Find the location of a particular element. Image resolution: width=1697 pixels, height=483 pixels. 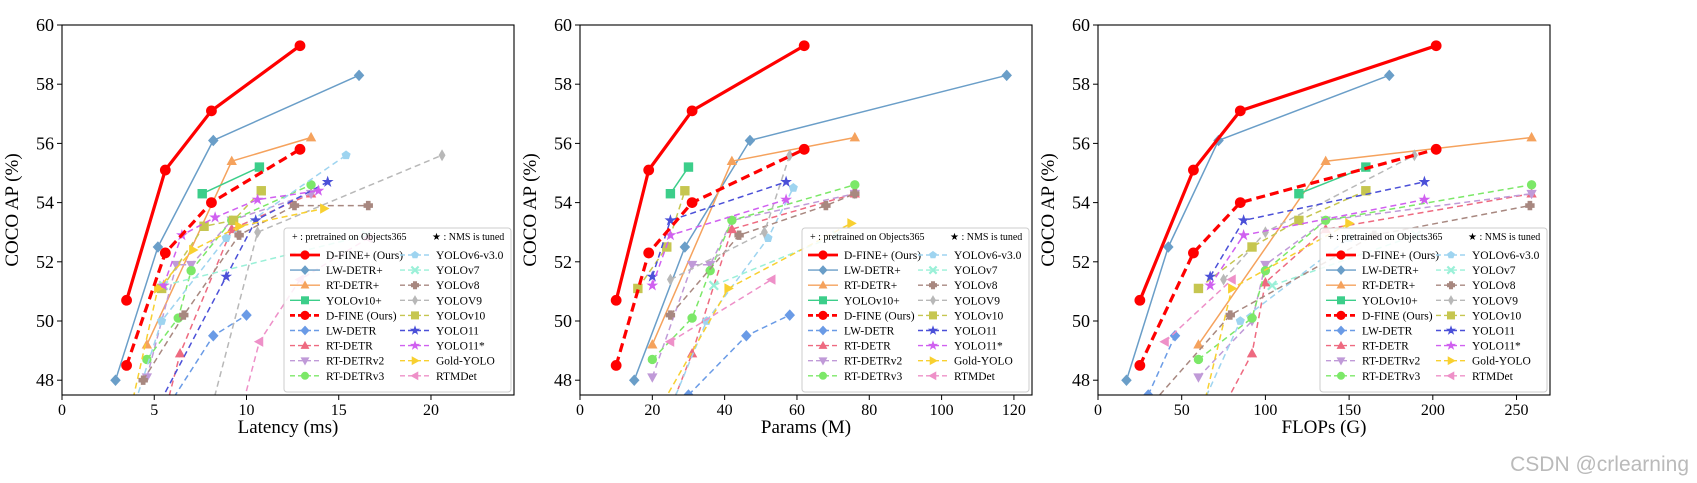

y-tick-label: 52 is located at coordinates (563, 262).